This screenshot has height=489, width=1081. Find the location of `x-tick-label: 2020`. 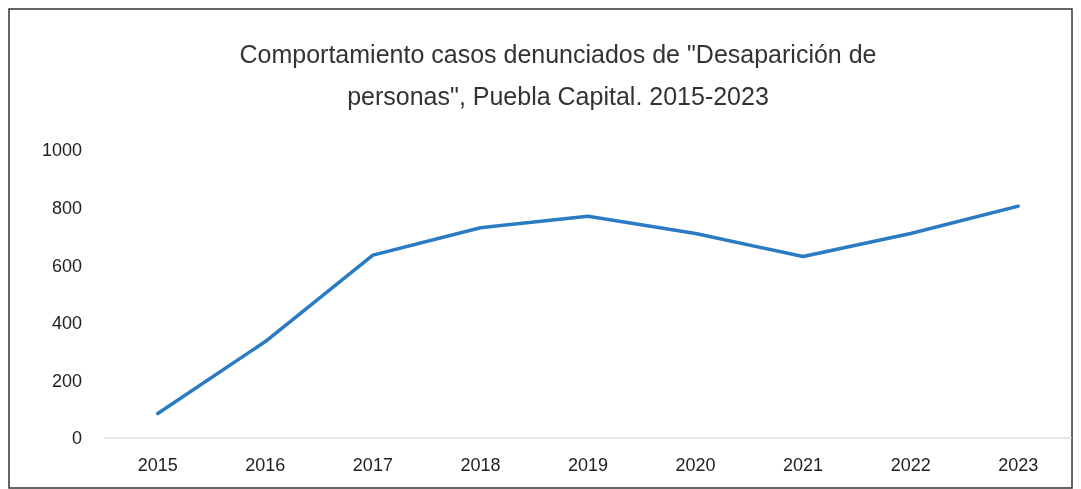

x-tick-label: 2020 is located at coordinates (695, 465).